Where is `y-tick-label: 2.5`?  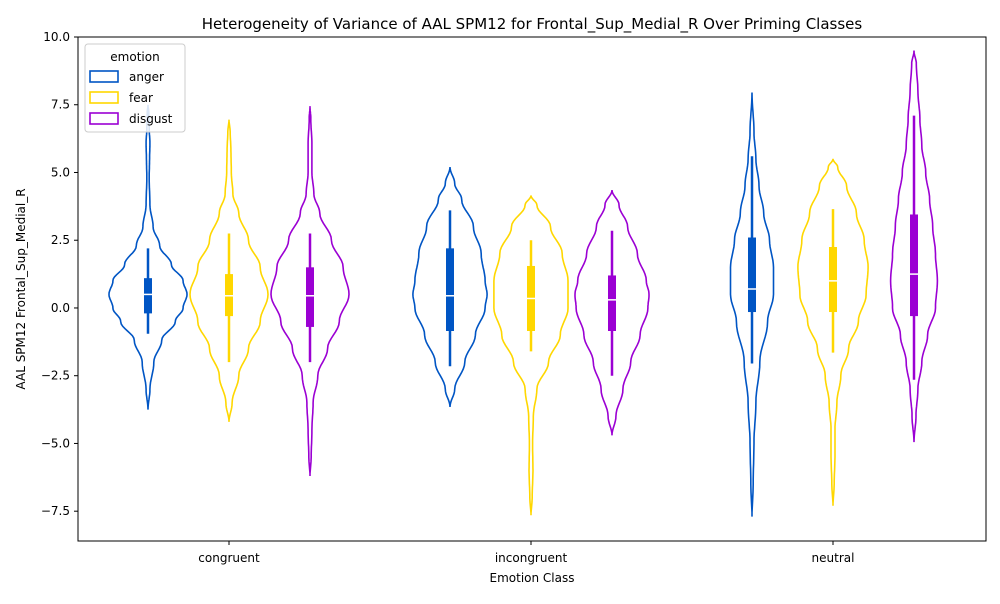 y-tick-label: 2.5 is located at coordinates (60, 240).